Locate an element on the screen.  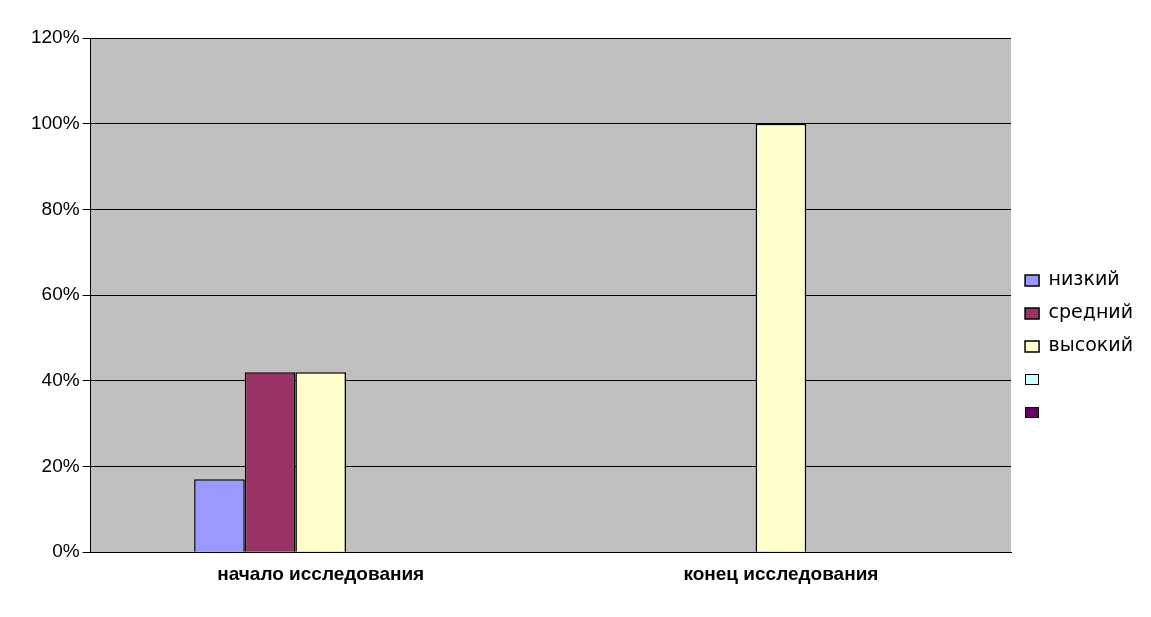
y-tick-label: 60% is located at coordinates (60, 294).